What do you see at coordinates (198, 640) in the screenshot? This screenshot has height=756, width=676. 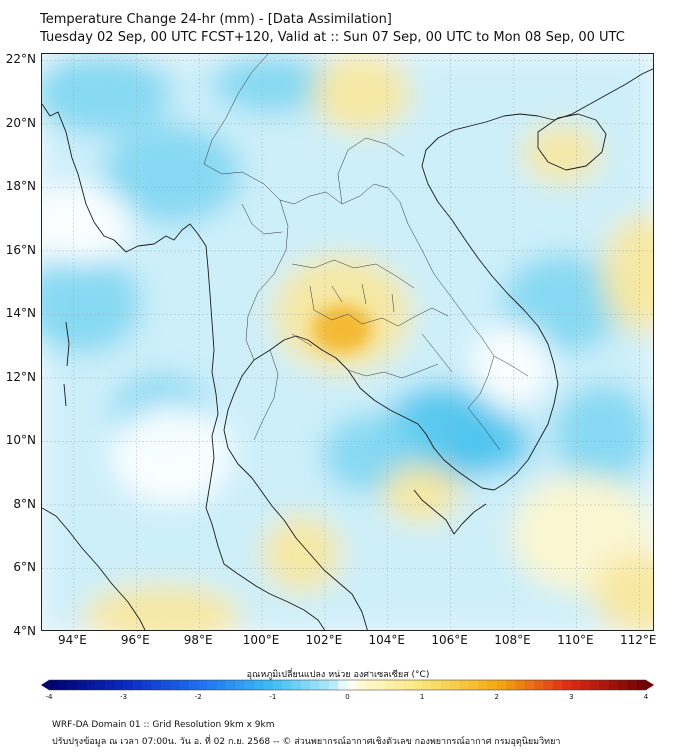 I see `longitude-tick-label: 98°E` at bounding box center [198, 640].